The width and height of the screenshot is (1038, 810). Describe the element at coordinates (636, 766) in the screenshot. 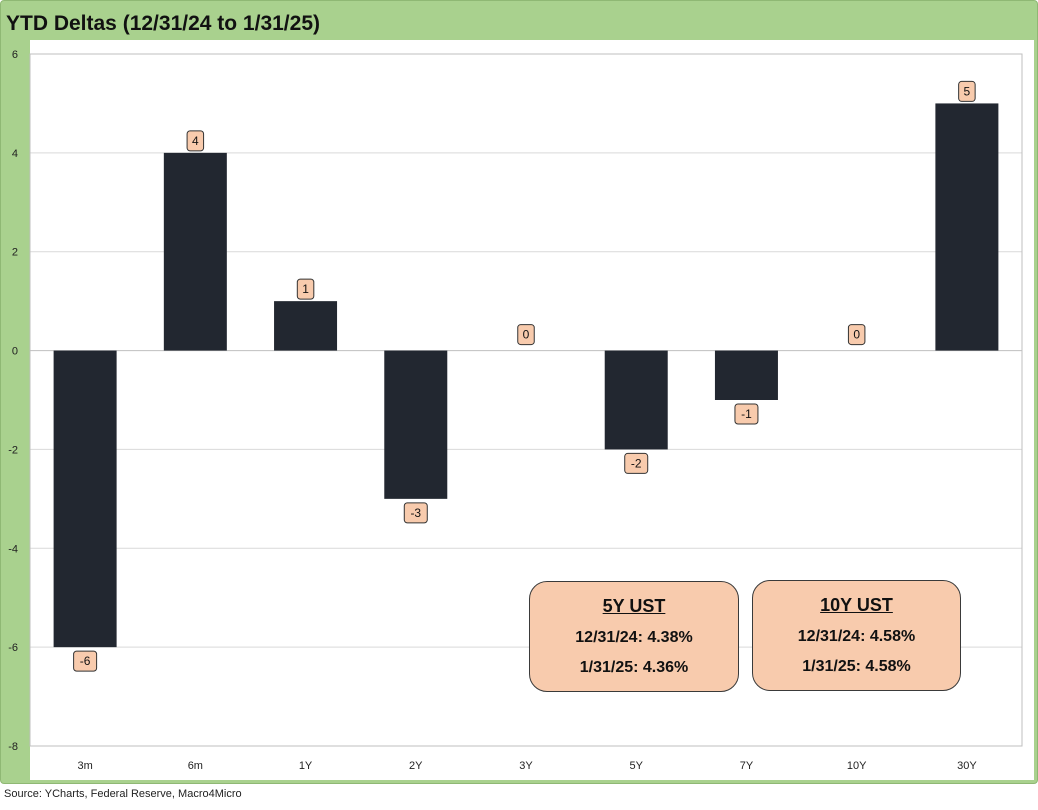

I see `x-tick-label: 5Y` at that location.